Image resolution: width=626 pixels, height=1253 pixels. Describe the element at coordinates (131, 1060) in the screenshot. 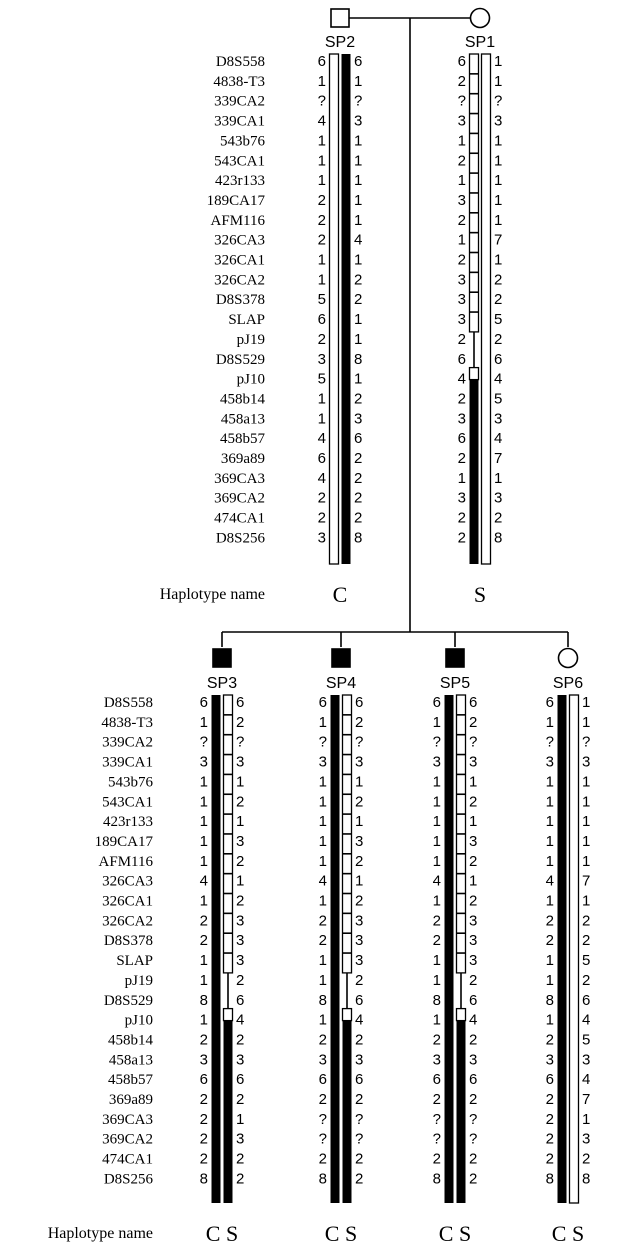

I see `marker-label: 458a13` at that location.